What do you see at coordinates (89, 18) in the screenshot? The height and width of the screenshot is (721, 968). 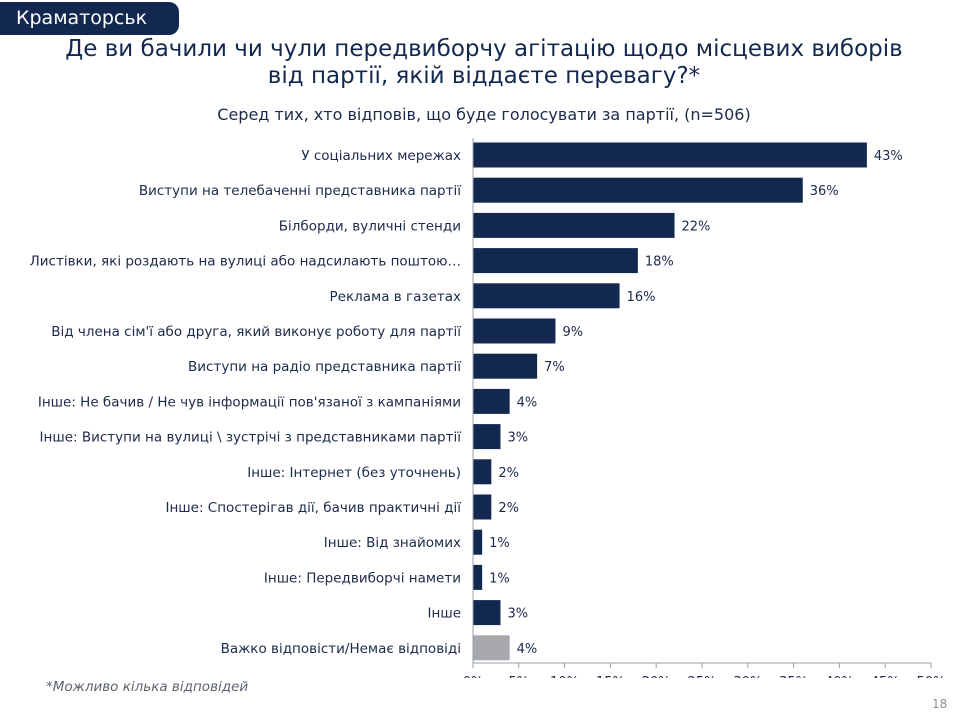 I see `city-label: Краматорськ` at bounding box center [89, 18].